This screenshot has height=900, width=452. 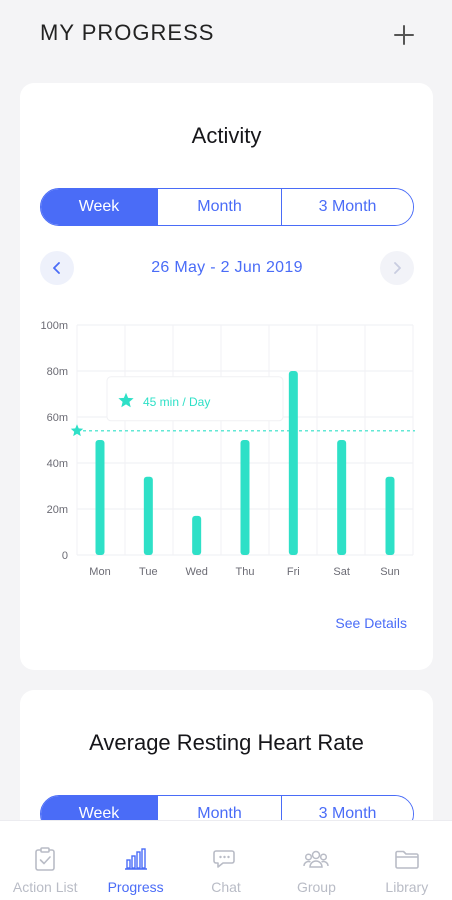 What do you see at coordinates (45, 887) in the screenshot?
I see `tab-label: Action List` at bounding box center [45, 887].